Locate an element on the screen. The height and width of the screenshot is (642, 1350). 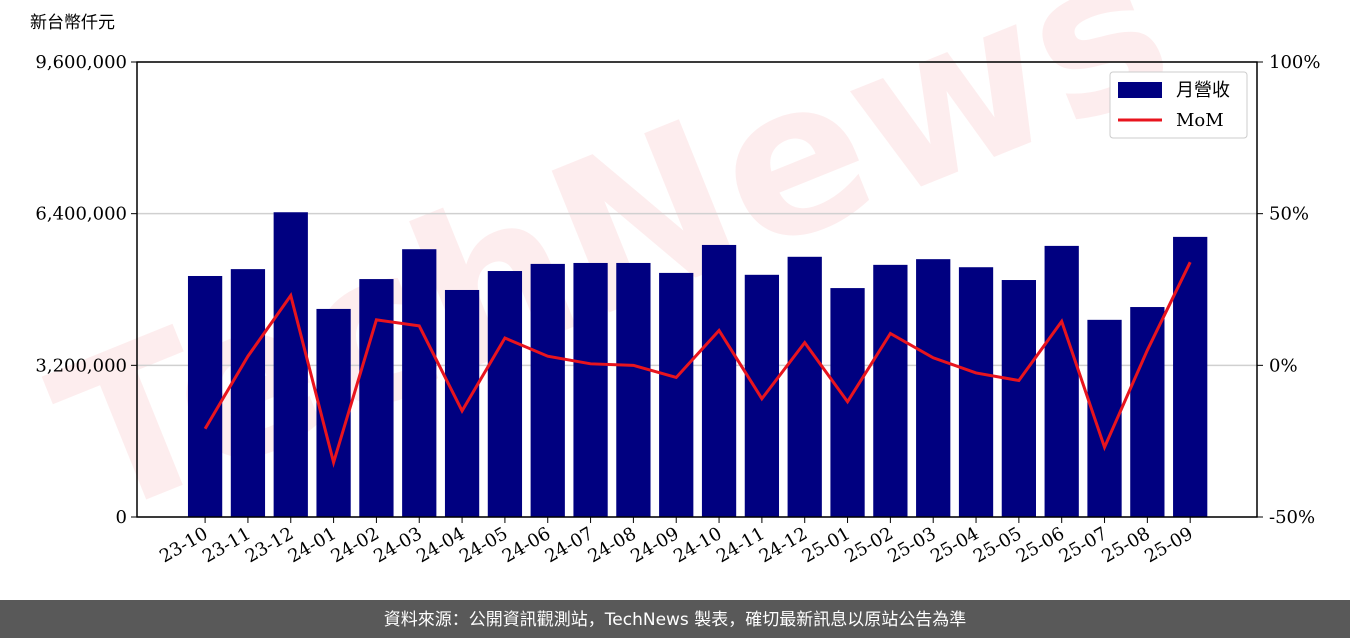
y2-tick-label: -50% is located at coordinates (1292, 517).